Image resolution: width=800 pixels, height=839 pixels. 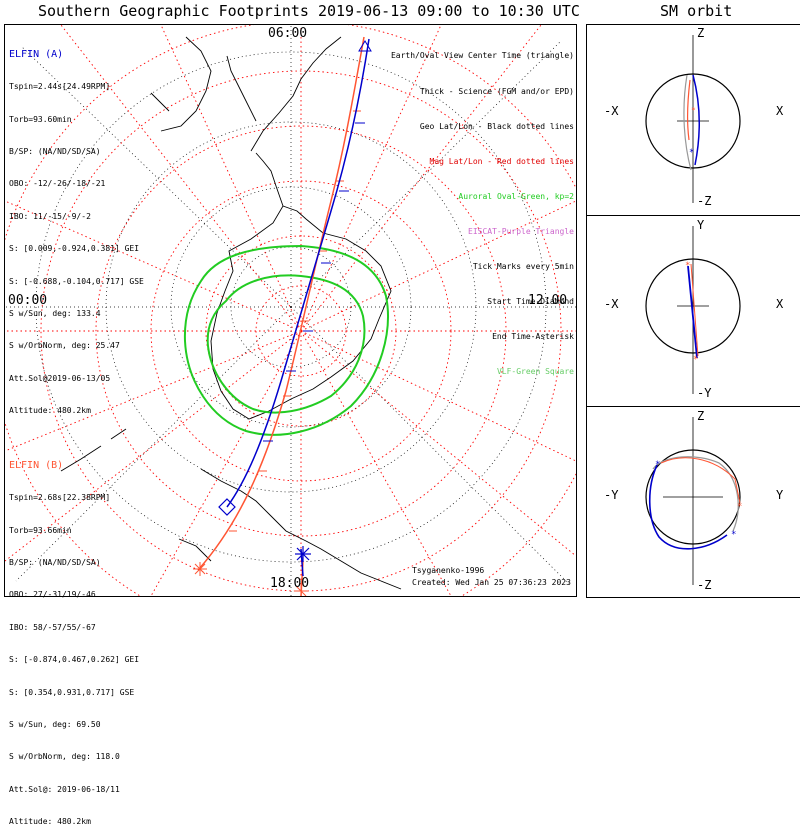 What do you see at coordinates (36, 54) in the screenshot?
I see `elfin-a-header: ELFIN (A)` at bounding box center [36, 54].